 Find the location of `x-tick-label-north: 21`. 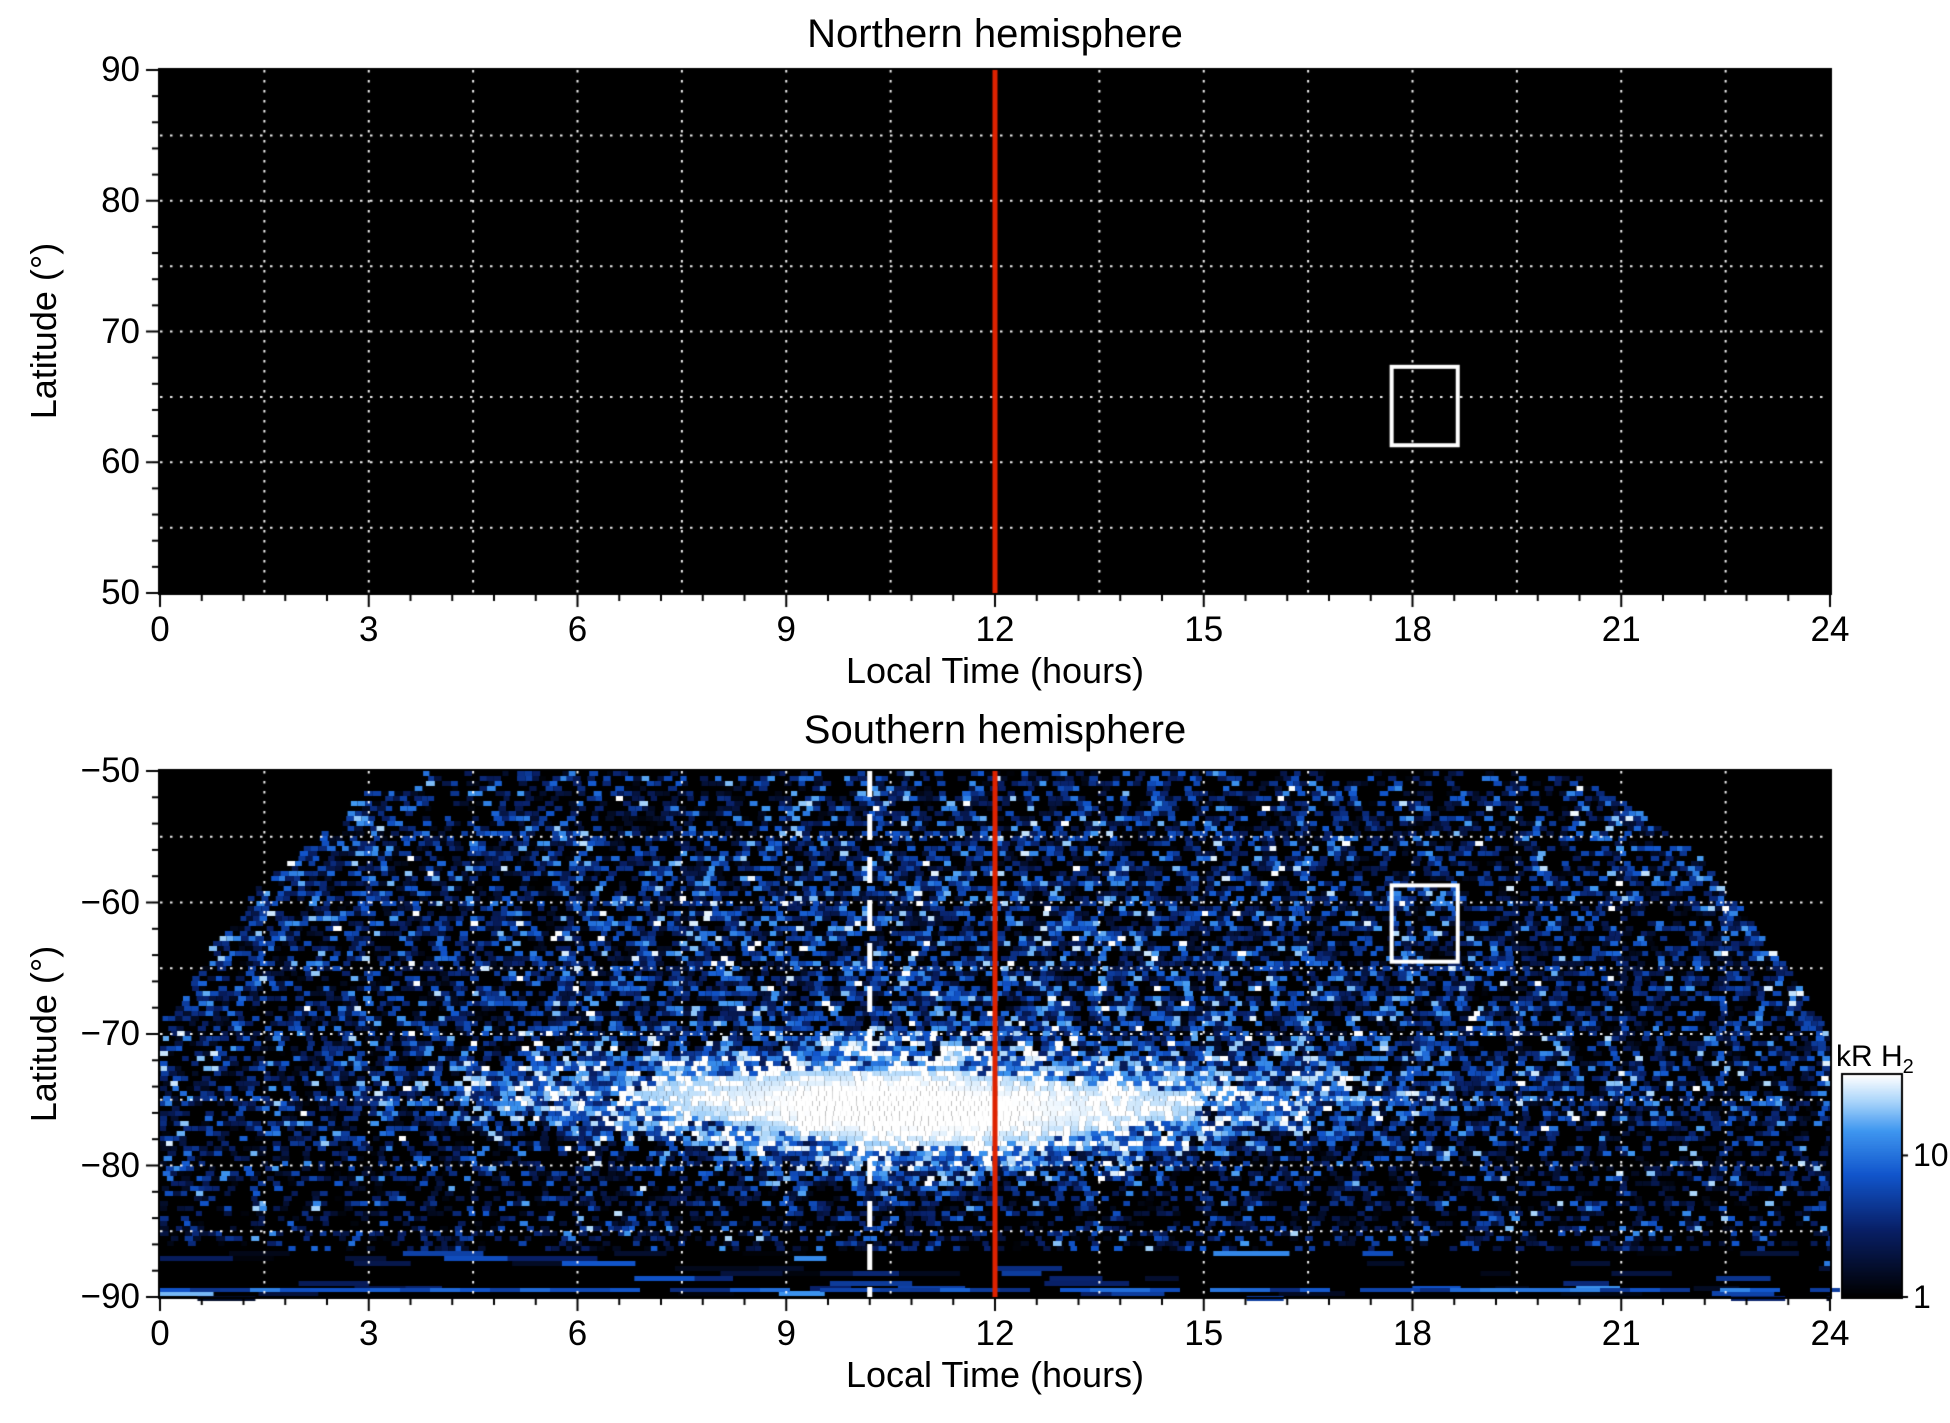

x-tick-label-north: 21 is located at coordinates (1621, 629).